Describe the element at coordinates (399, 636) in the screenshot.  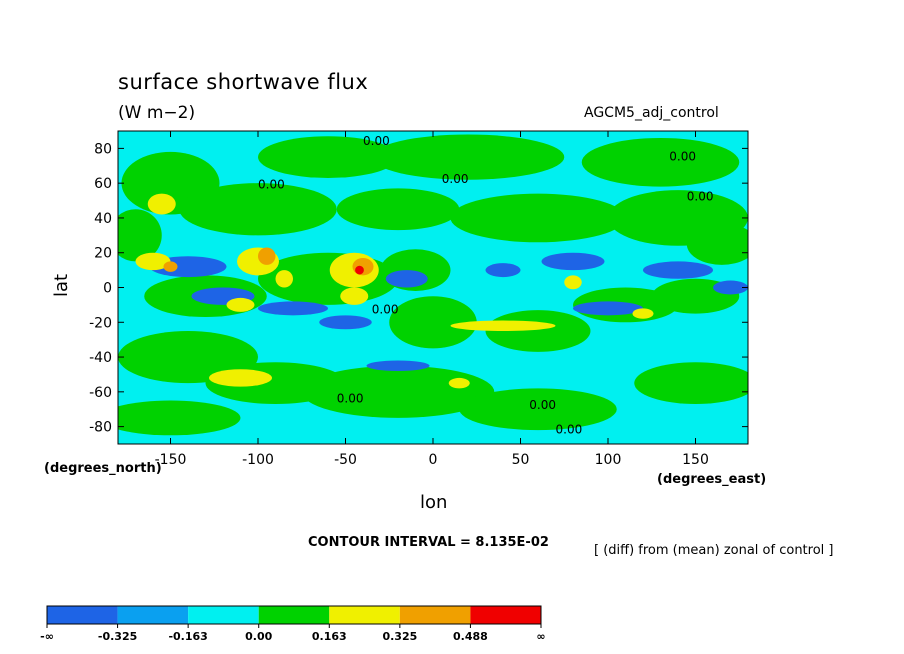
I see `colorbar-label-5: 0.325` at that location.